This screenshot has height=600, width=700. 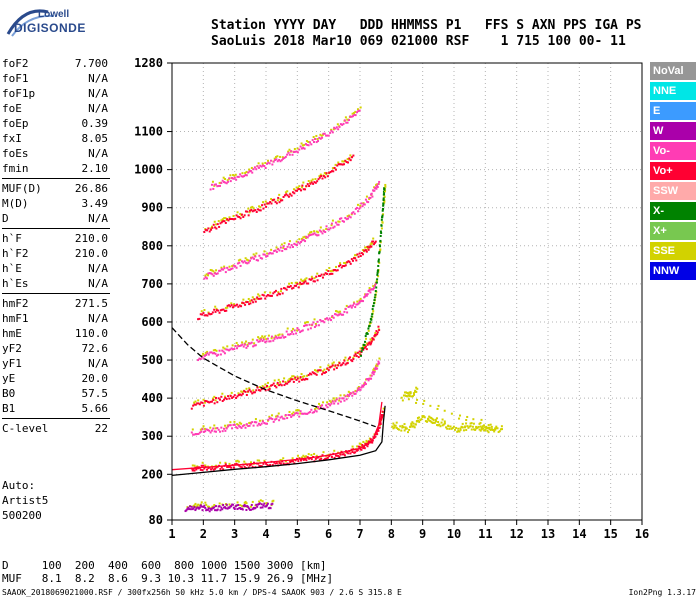 I want to click on auto-artist: Artist5, so click(x=25, y=500).